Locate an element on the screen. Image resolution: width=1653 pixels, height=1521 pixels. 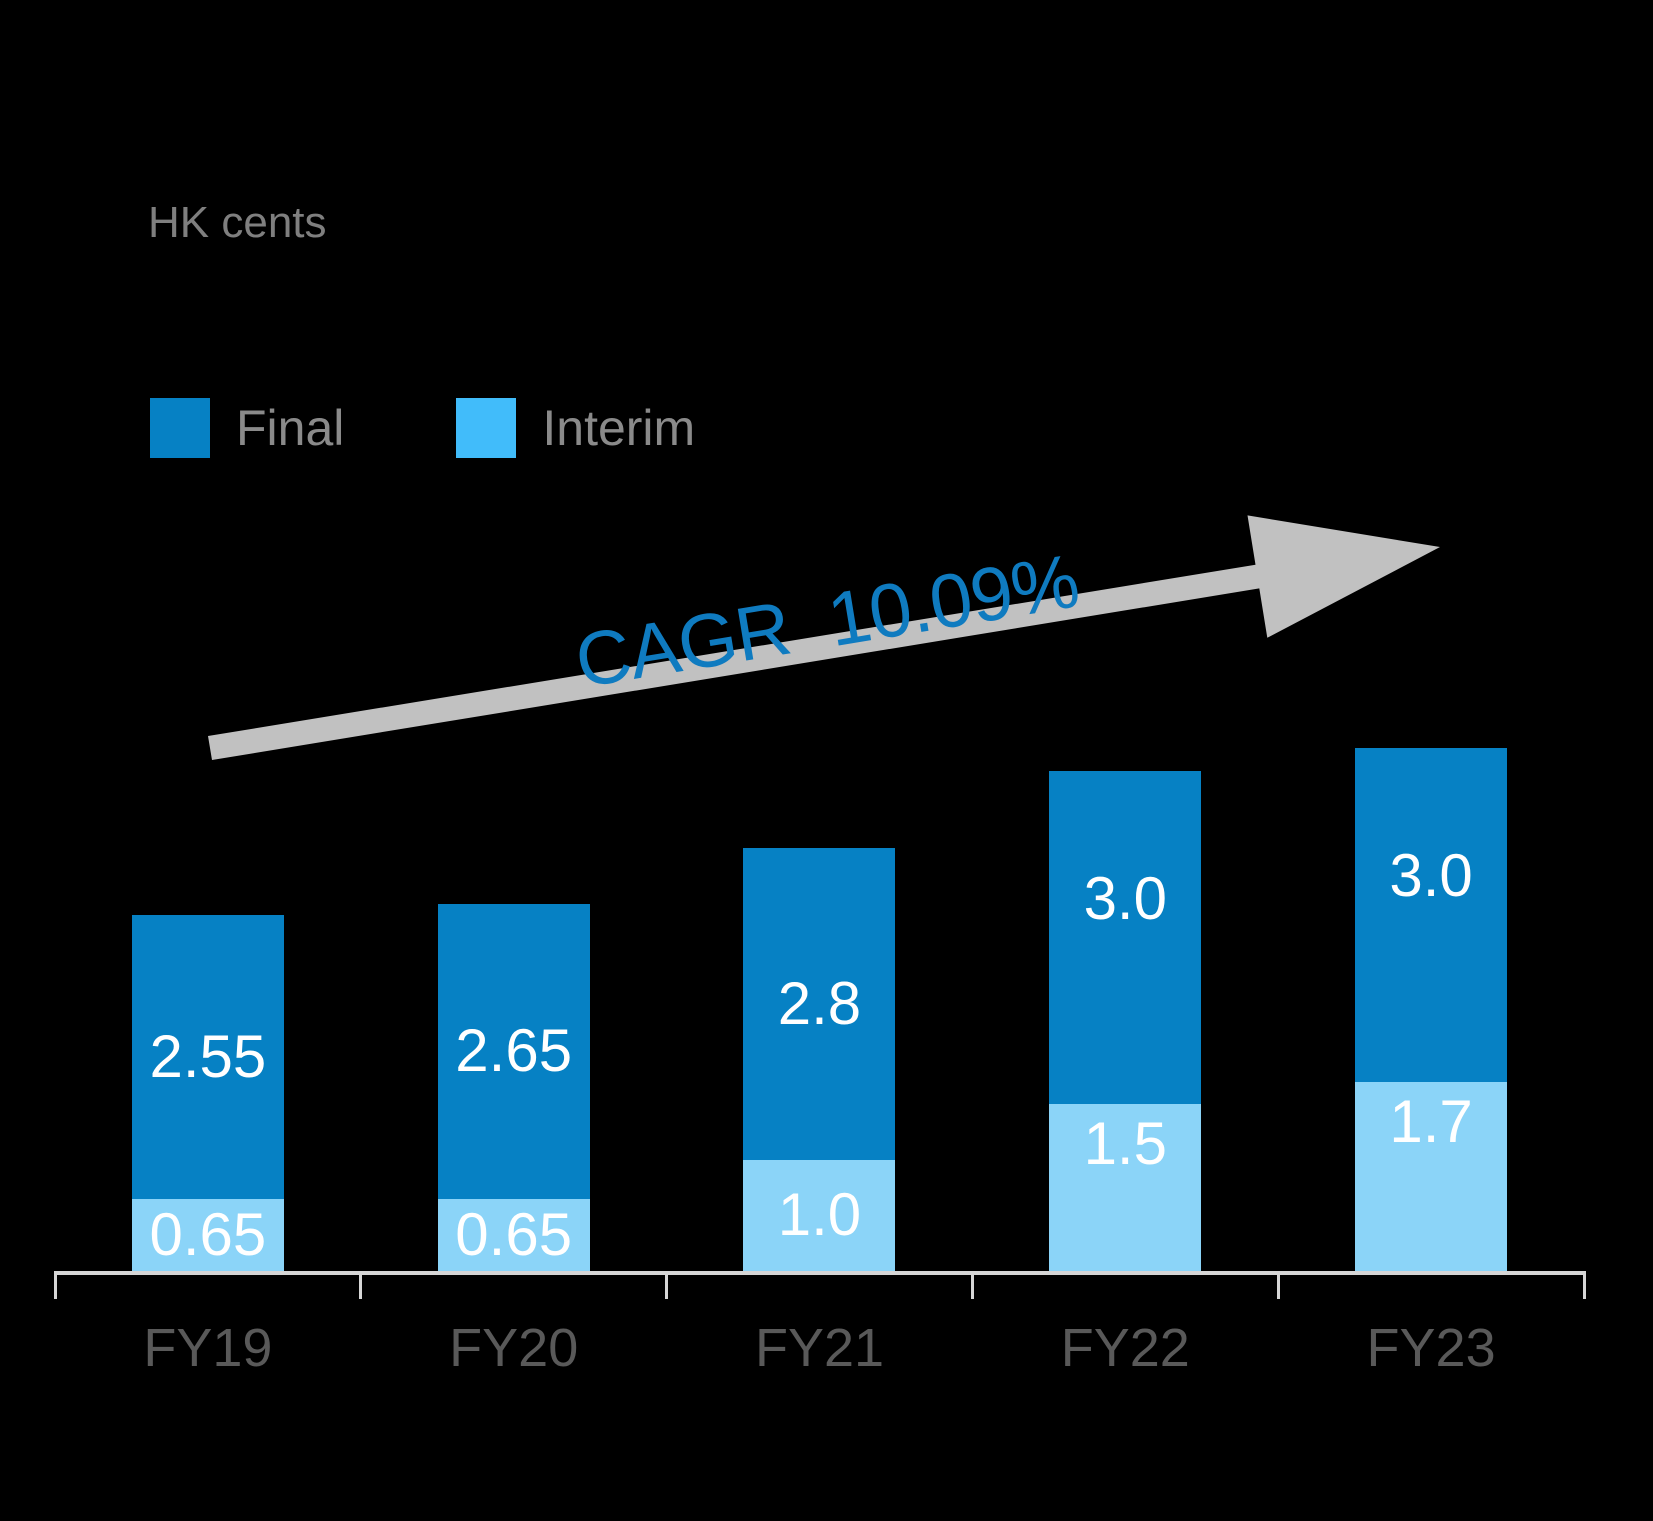
bar-segment-final: 2.55 is located at coordinates (207, 1057).